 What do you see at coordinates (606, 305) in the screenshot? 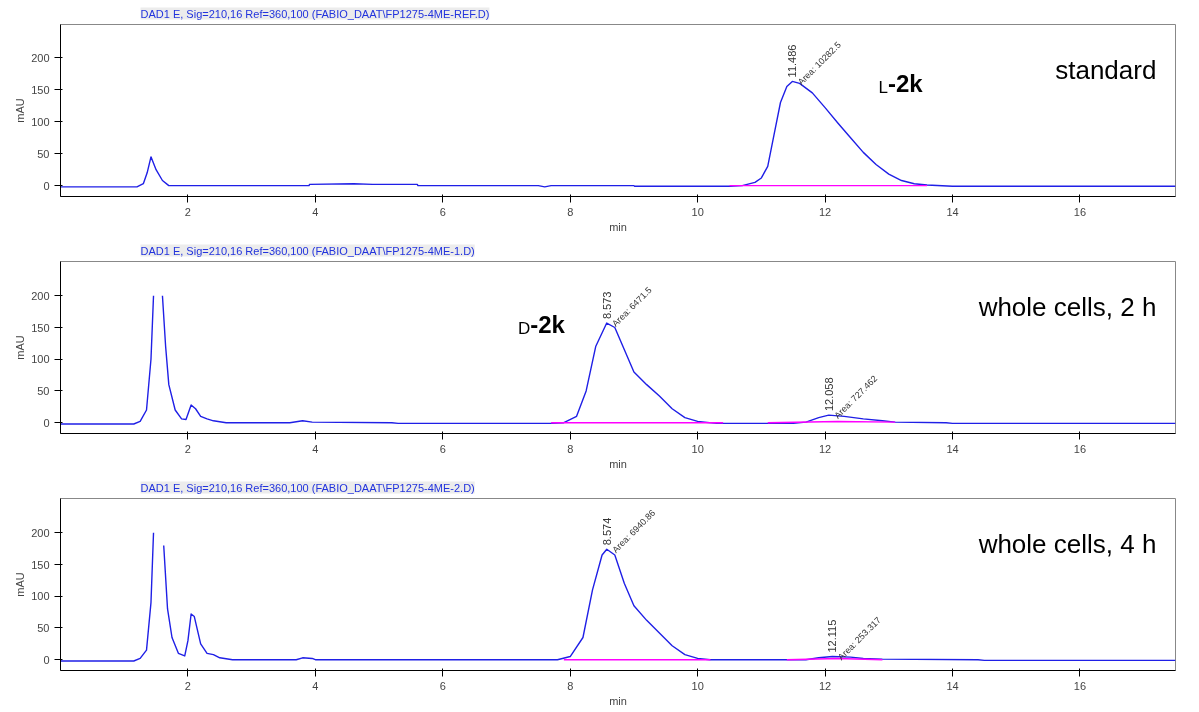
I see `annotation: 8.573` at bounding box center [606, 305].